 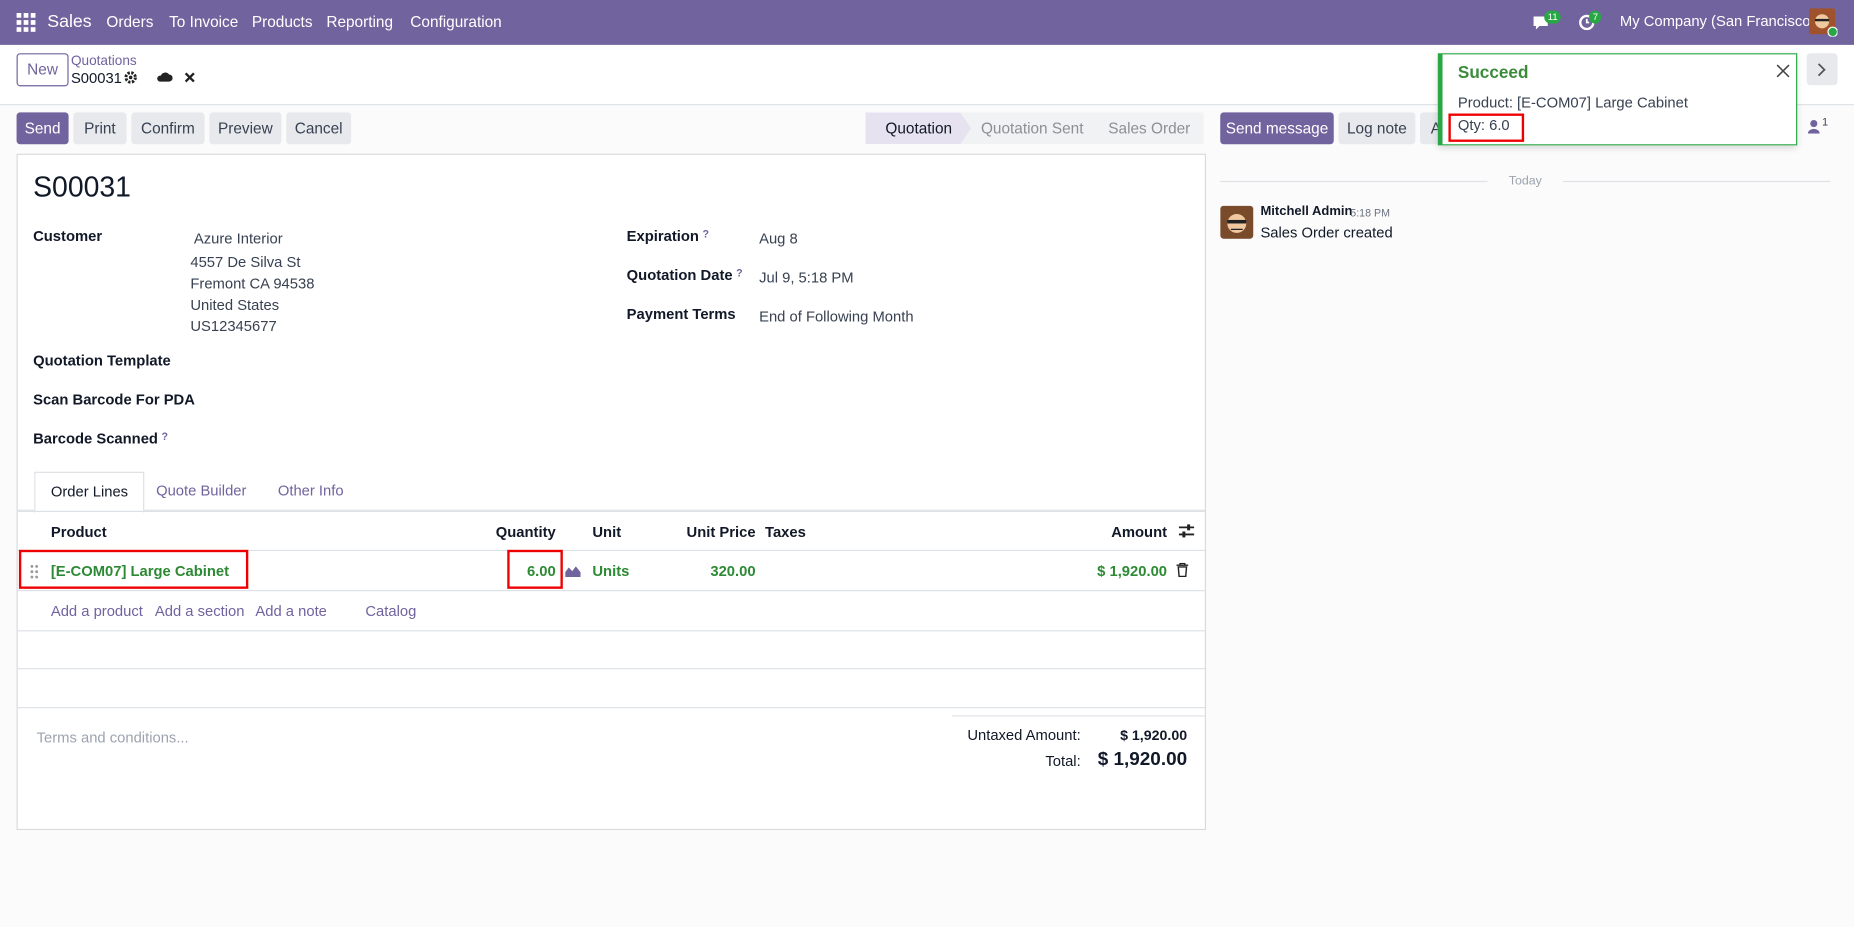 I want to click on confirm-button: Confirm, so click(x=168, y=128).